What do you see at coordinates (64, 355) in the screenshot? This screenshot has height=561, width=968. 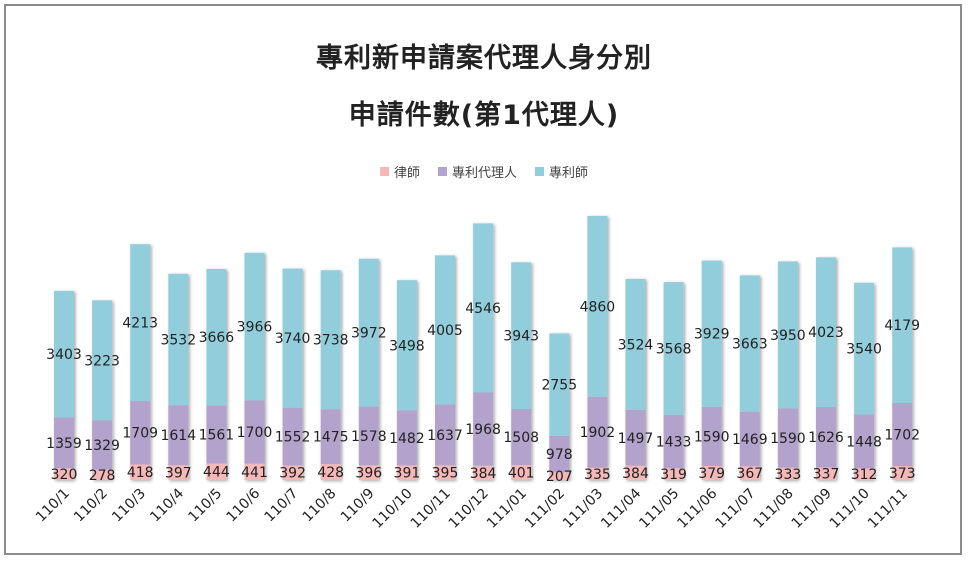 I see `data-label: 3403` at bounding box center [64, 355].